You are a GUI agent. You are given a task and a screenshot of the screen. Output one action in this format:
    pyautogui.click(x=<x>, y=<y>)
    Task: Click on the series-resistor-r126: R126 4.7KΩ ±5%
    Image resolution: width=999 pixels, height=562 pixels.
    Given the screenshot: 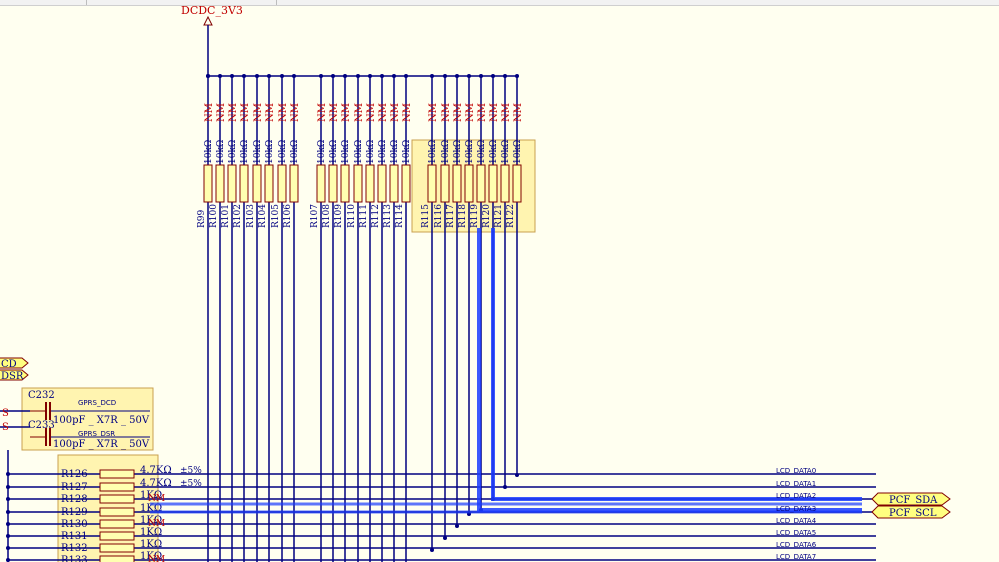 What is the action you would take?
    pyautogui.click(x=131, y=472)
    